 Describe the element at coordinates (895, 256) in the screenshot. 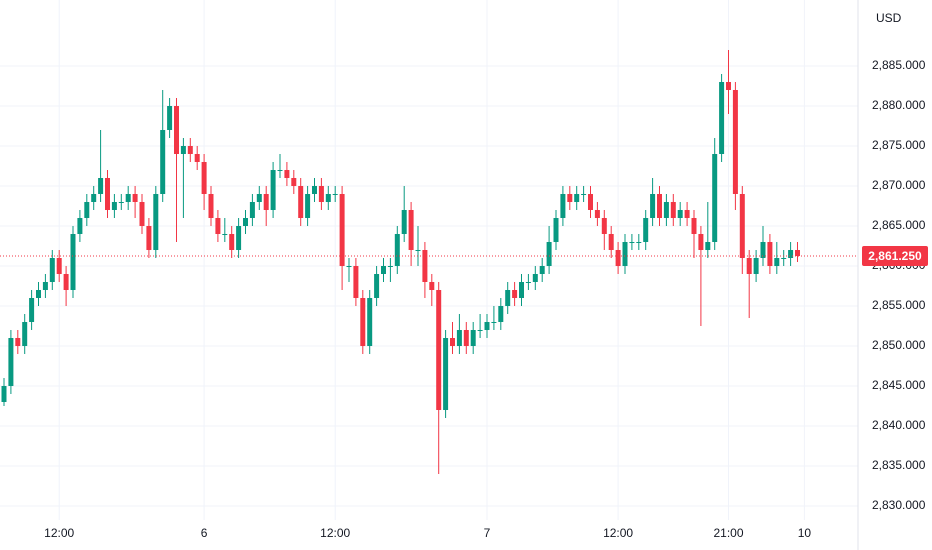

I see `last-price-label: 2,861.250` at that location.